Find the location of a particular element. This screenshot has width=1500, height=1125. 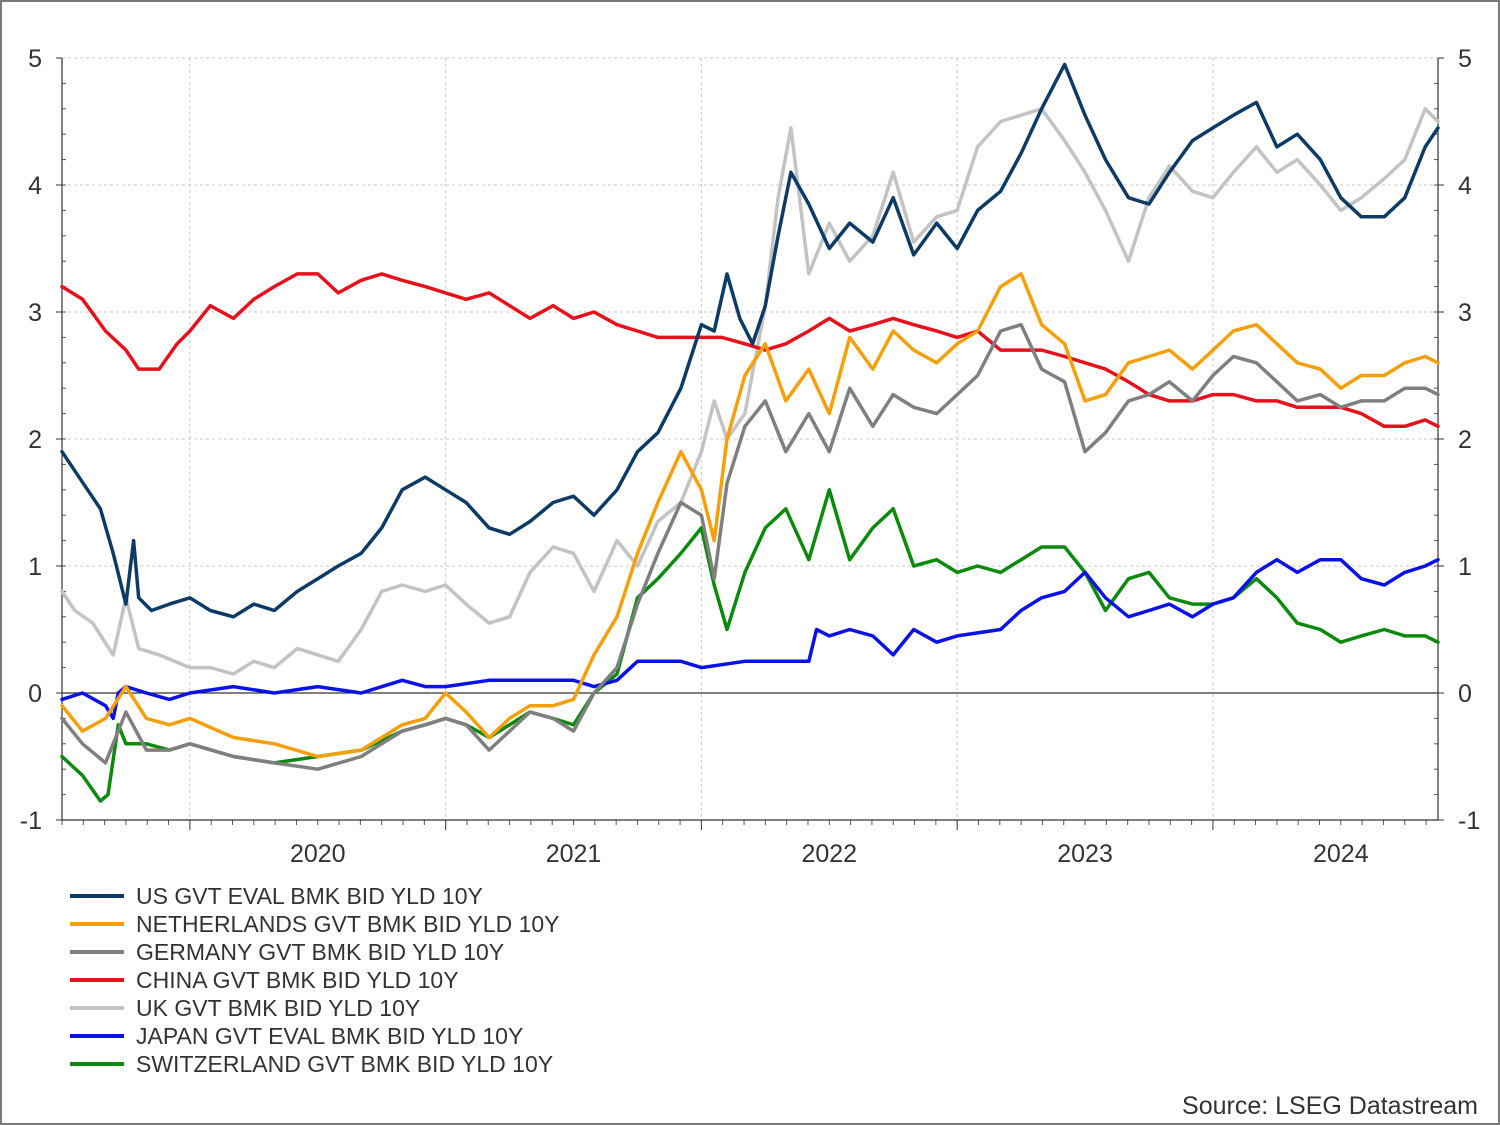

legend-entry: US GVT EVAL BMK BID YLD 10Y is located at coordinates (309, 896).